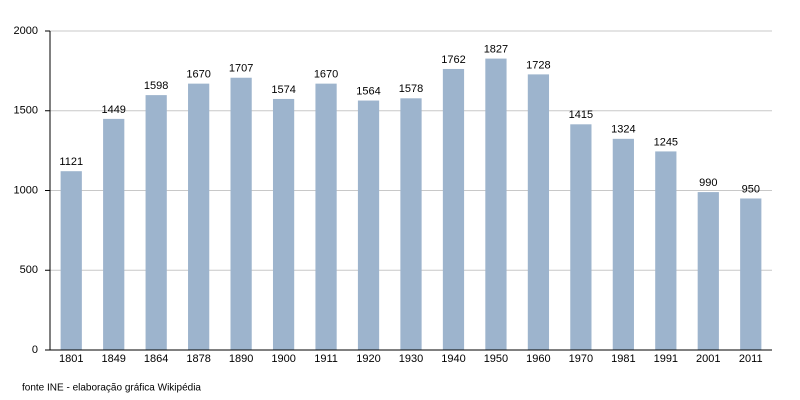 The width and height of the screenshot is (800, 400). What do you see at coordinates (35, 350) in the screenshot?
I see `y-tick-label: 0` at bounding box center [35, 350].